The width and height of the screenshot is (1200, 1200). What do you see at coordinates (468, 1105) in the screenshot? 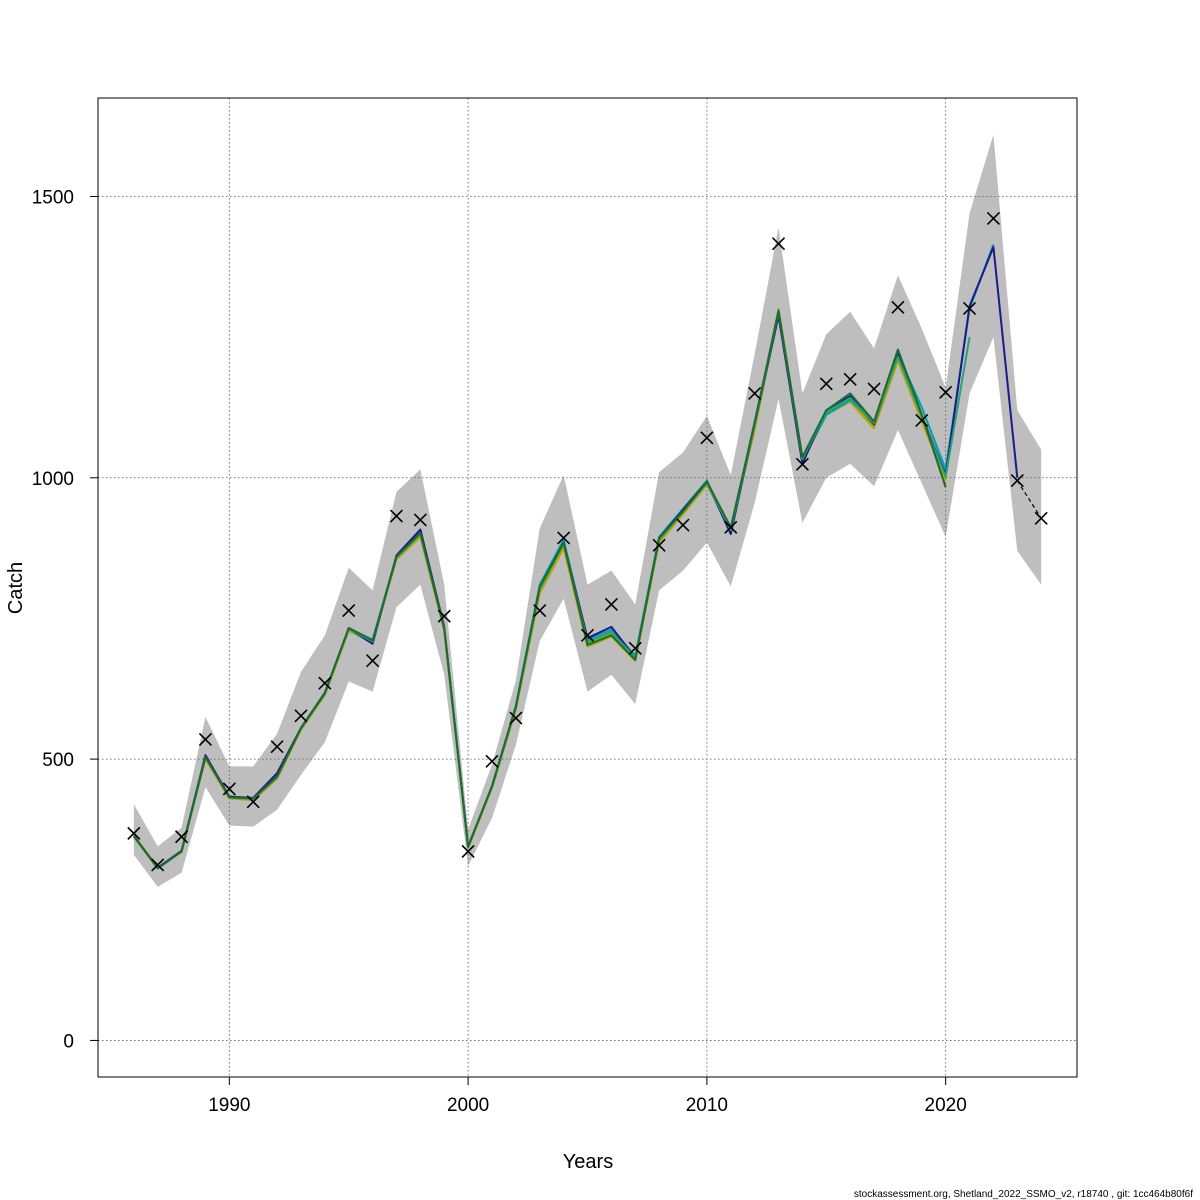
I see `x-tick-label: 2000` at bounding box center [468, 1105].